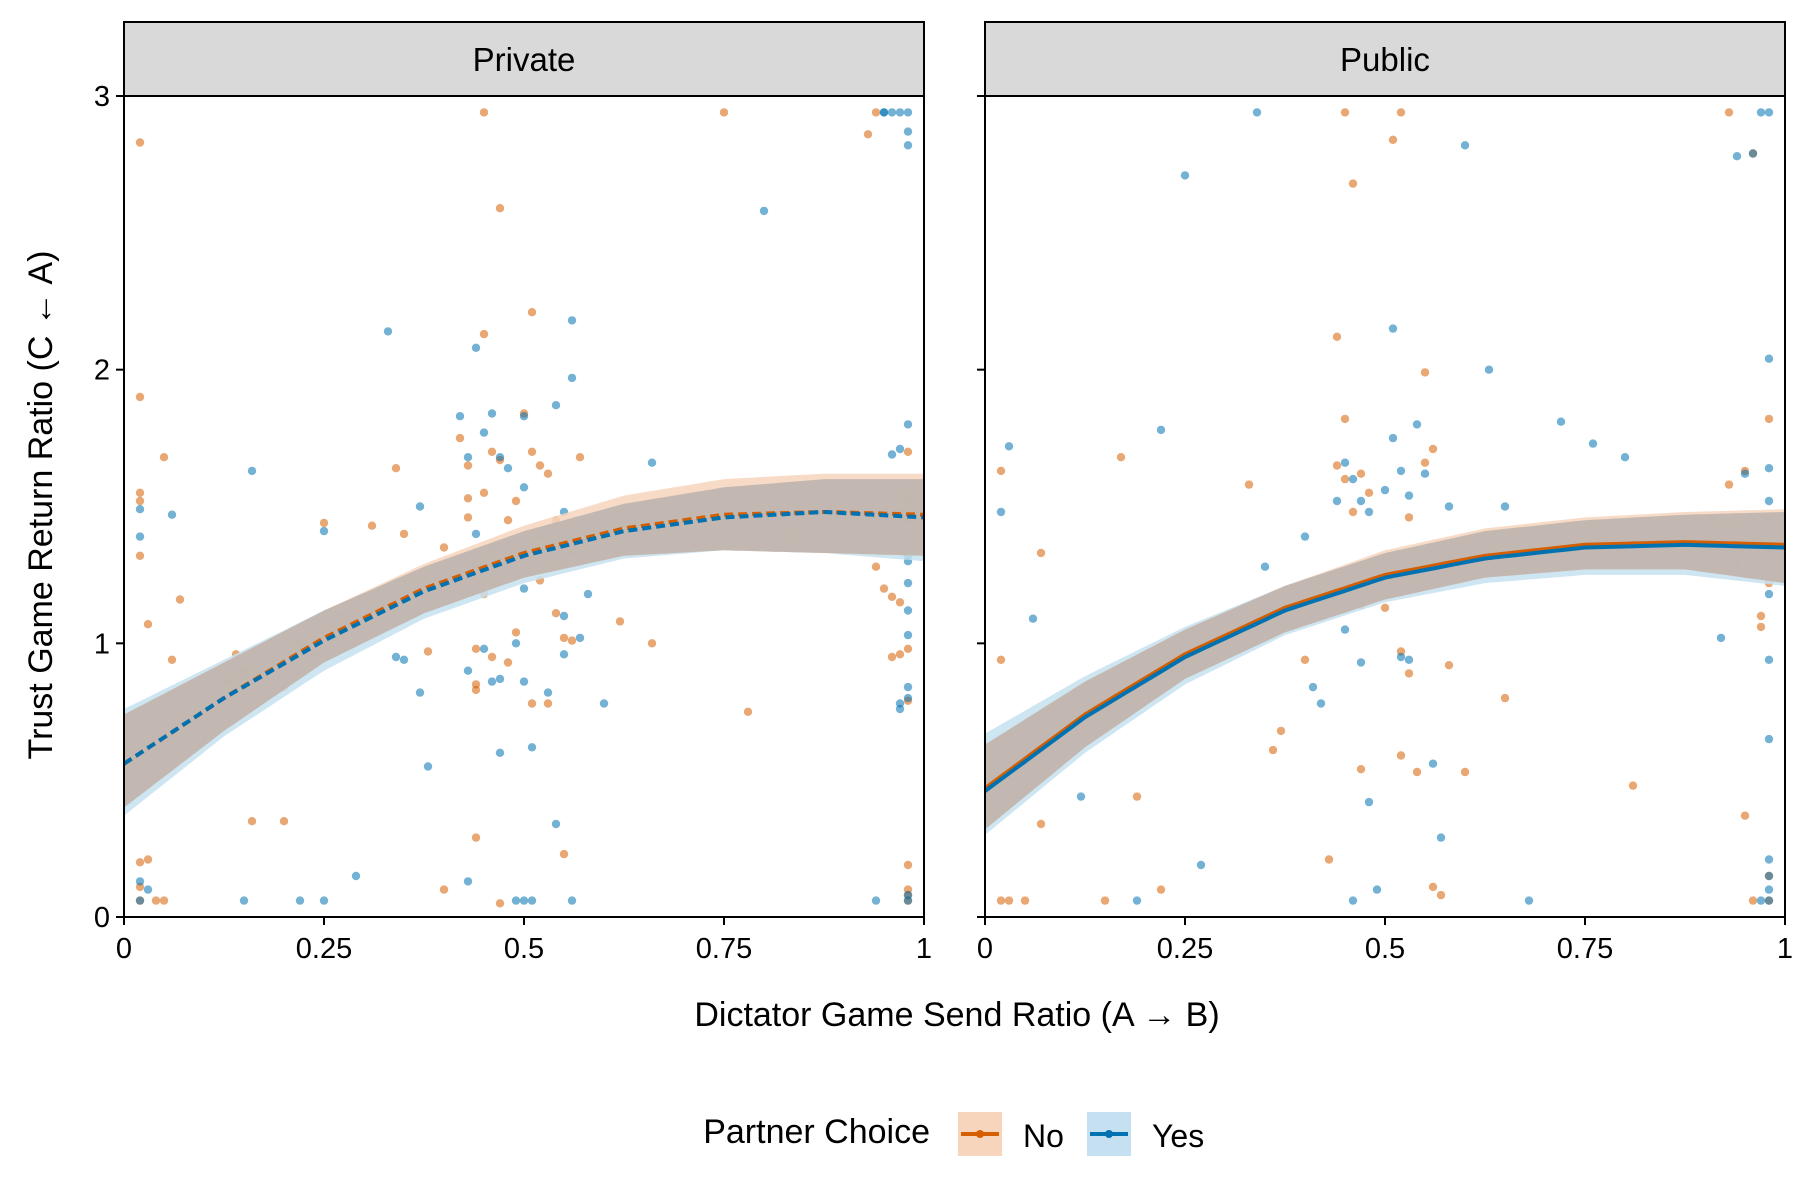  Describe the element at coordinates (102, 371) in the screenshot. I see `y-tick-label: 2` at that location.